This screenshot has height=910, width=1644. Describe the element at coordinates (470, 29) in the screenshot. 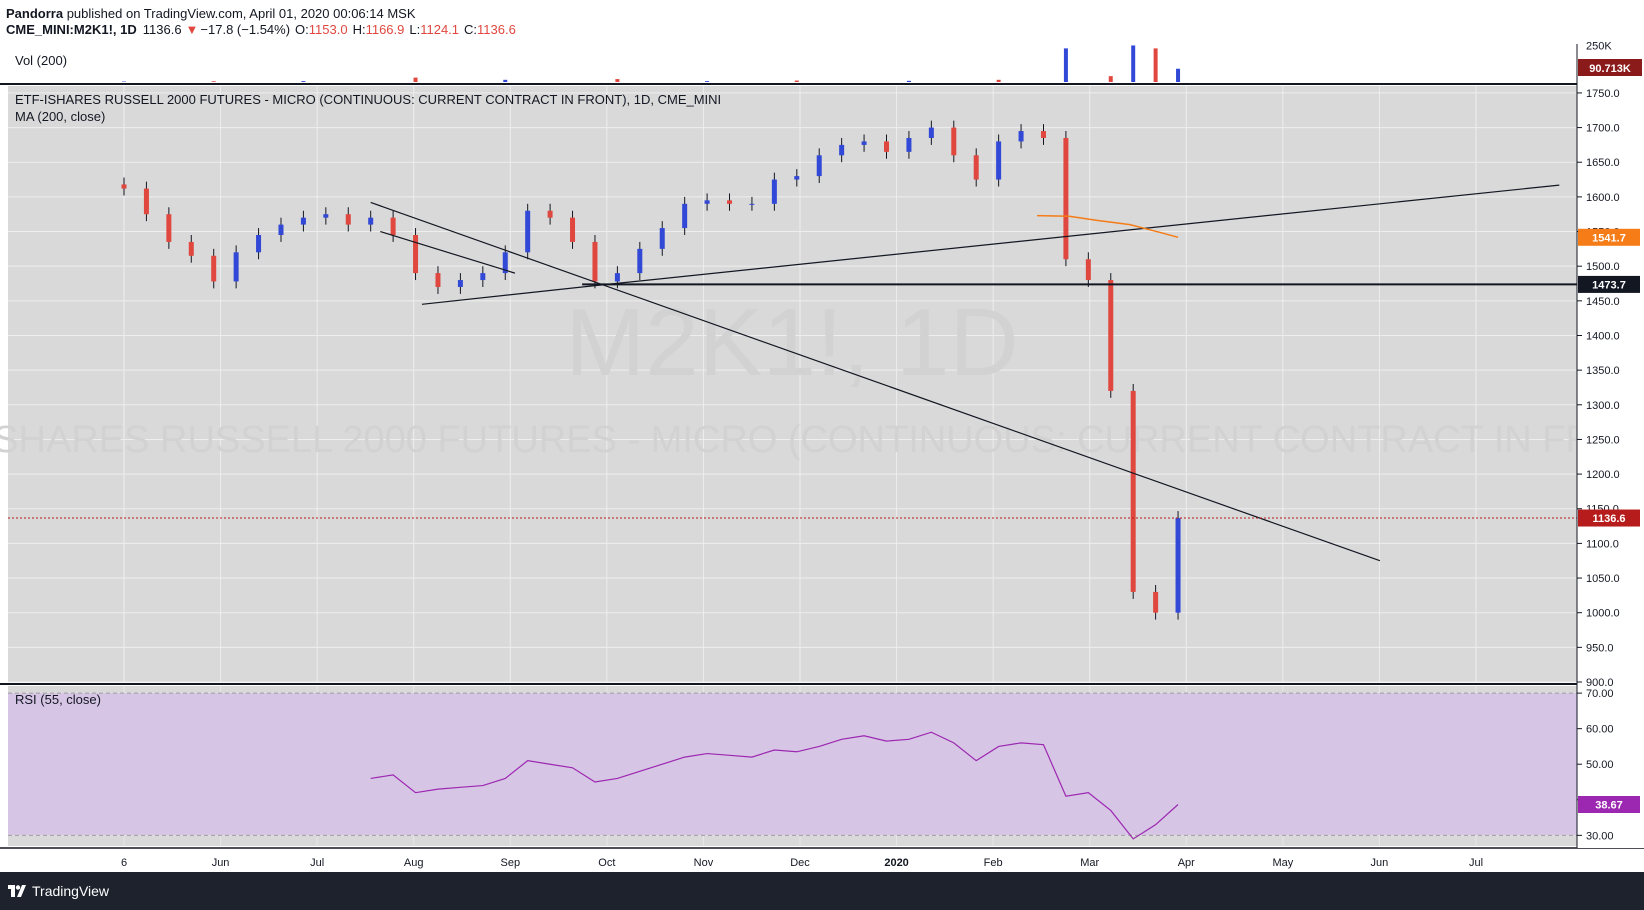

I see `close-label: C:` at that location.